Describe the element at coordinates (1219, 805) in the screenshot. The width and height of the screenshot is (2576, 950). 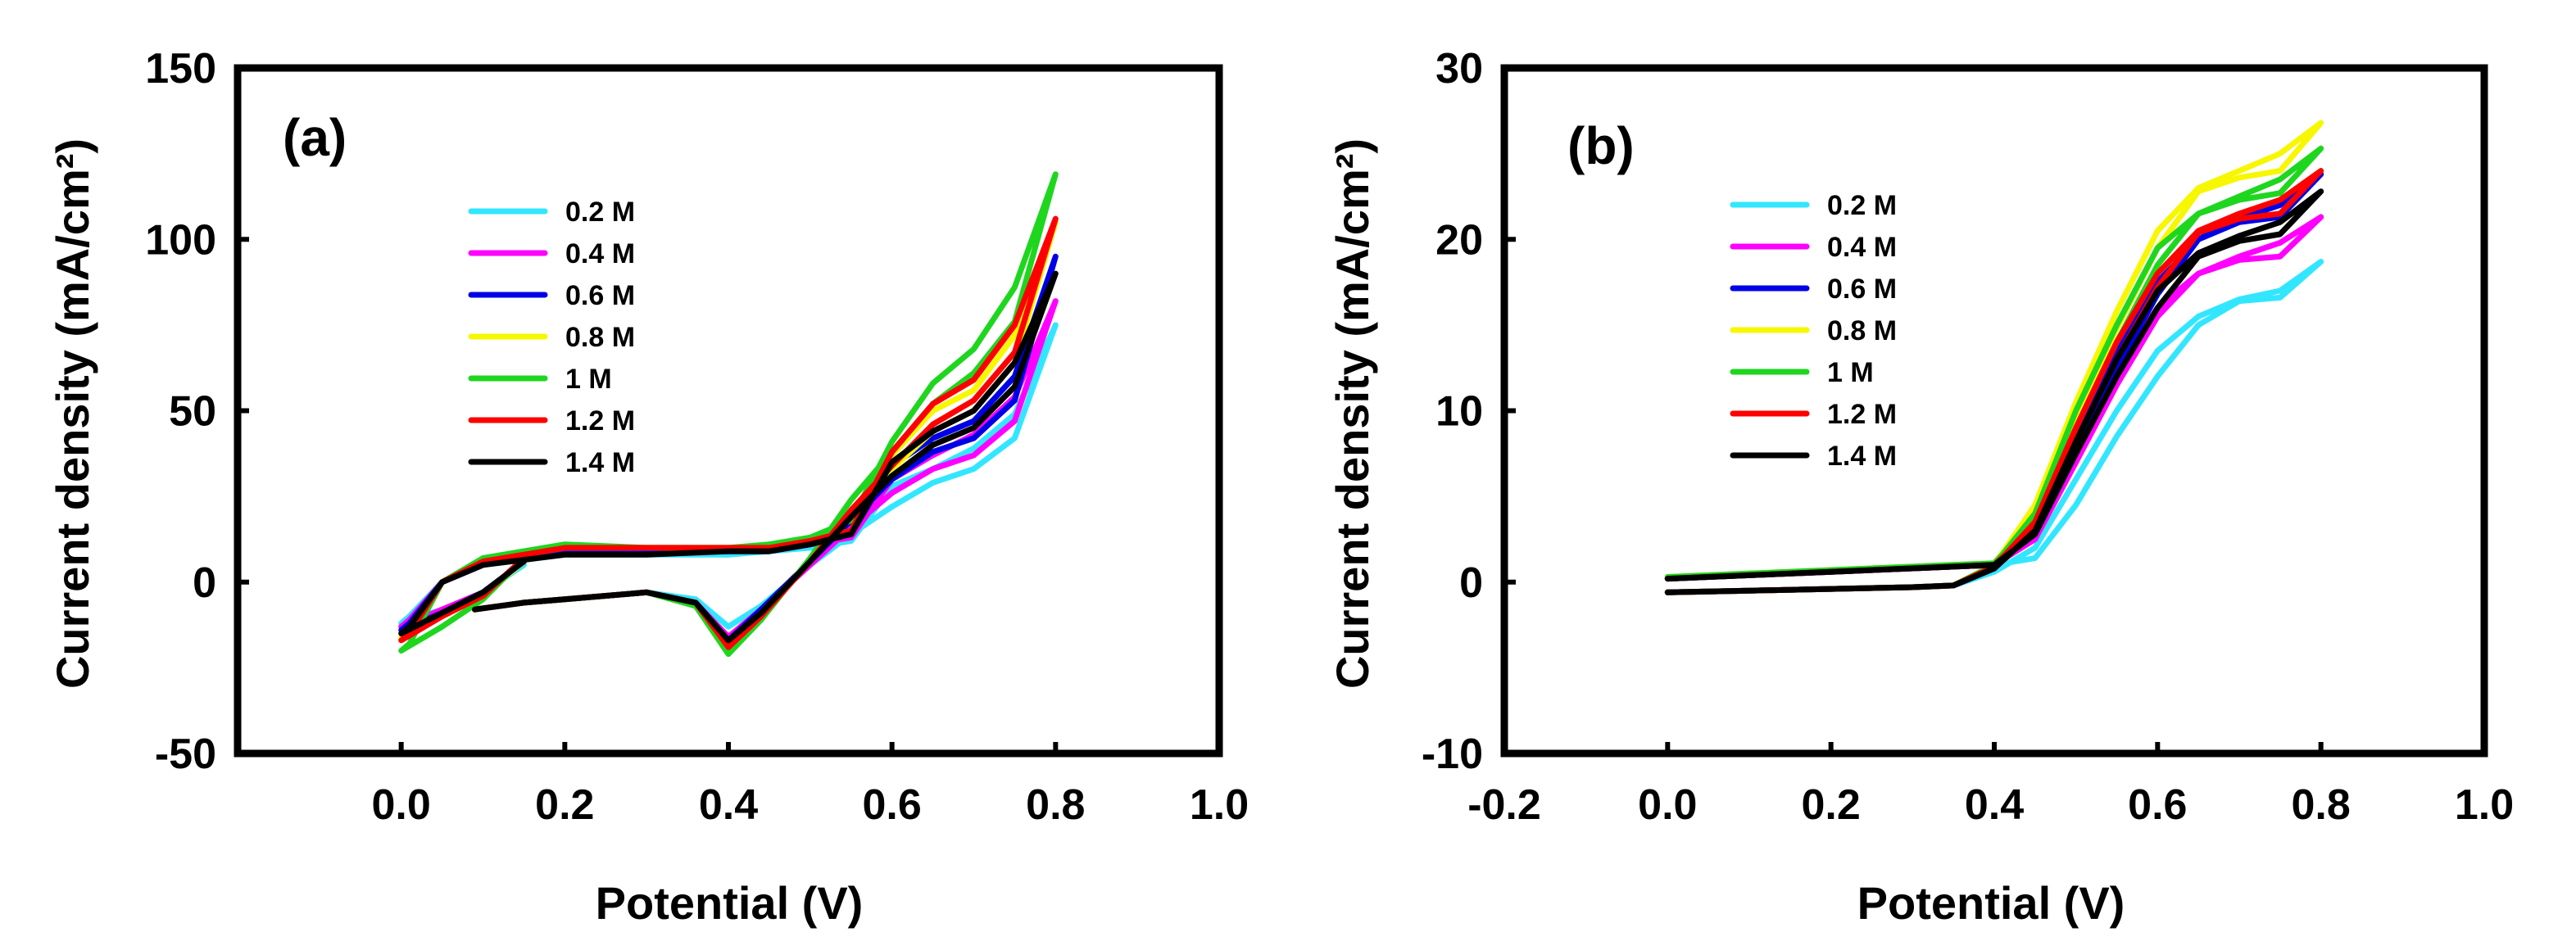
I see `panel-a-x-tick-label: 1.0` at that location.